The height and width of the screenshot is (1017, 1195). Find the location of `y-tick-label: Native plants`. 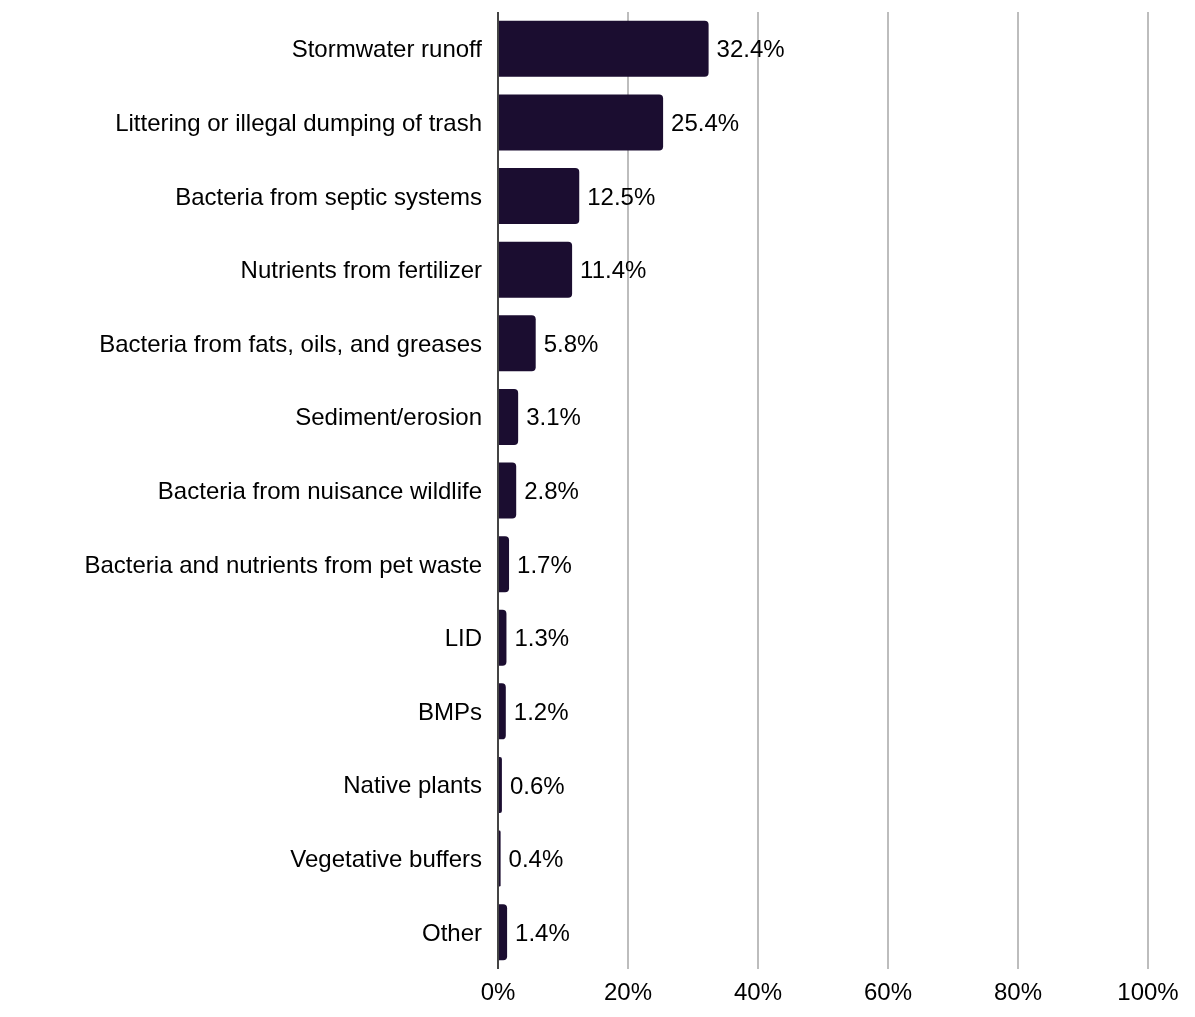

y-tick-label: Native plants is located at coordinates (412, 785).